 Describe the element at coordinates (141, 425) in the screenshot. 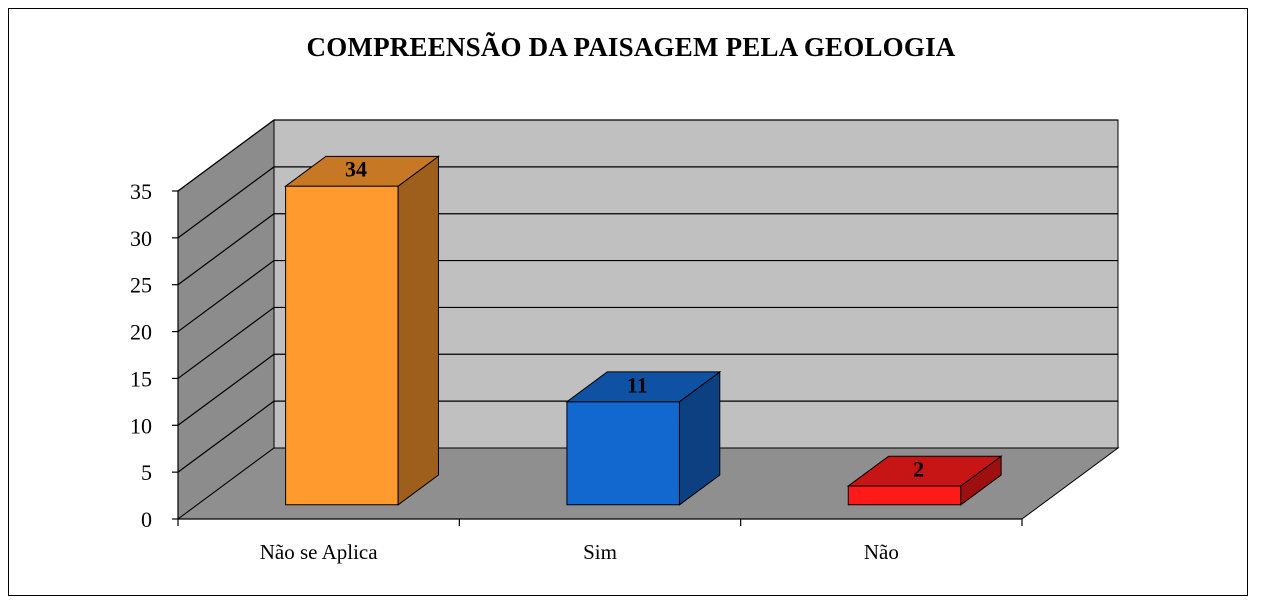

I see `y-tick-label: 10` at that location.